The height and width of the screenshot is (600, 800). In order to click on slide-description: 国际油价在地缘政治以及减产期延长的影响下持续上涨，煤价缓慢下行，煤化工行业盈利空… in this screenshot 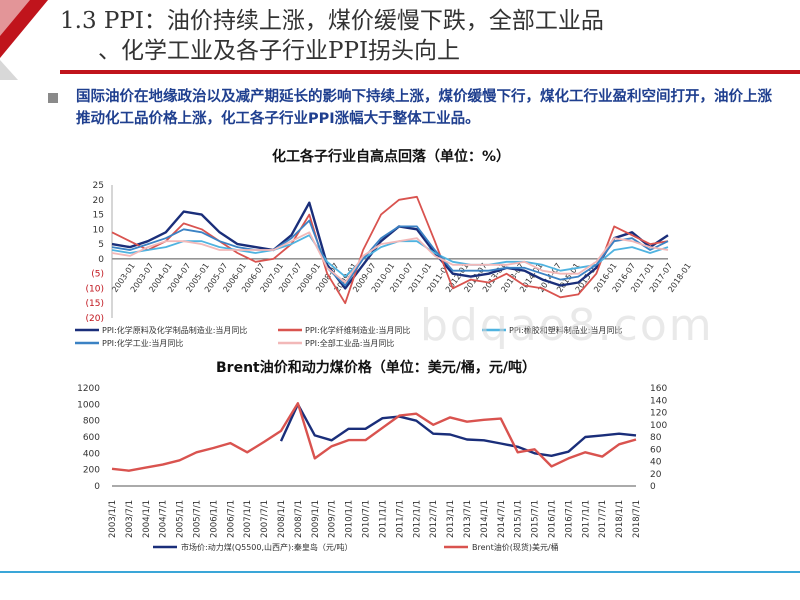, I will do `click(424, 108)`.